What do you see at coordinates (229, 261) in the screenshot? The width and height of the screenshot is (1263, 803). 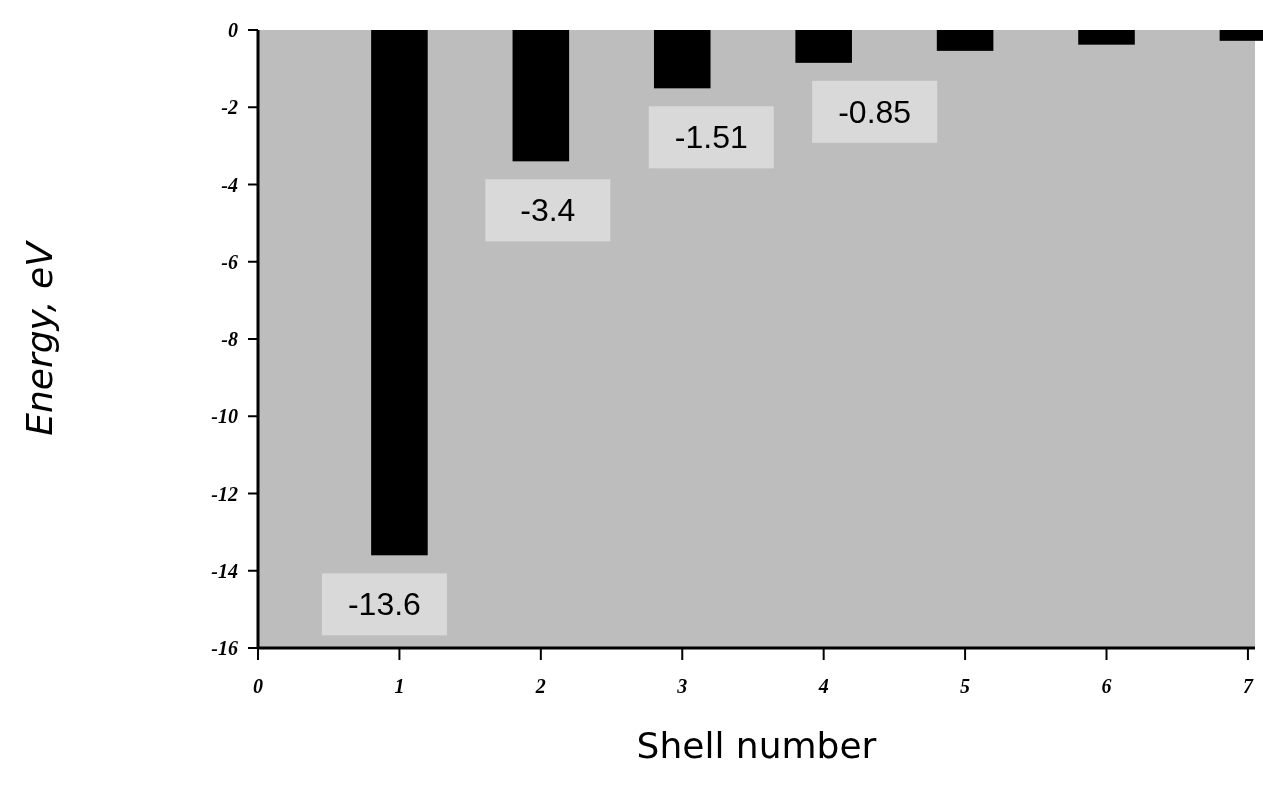 I see `y-tick-label: -6` at bounding box center [229, 261].